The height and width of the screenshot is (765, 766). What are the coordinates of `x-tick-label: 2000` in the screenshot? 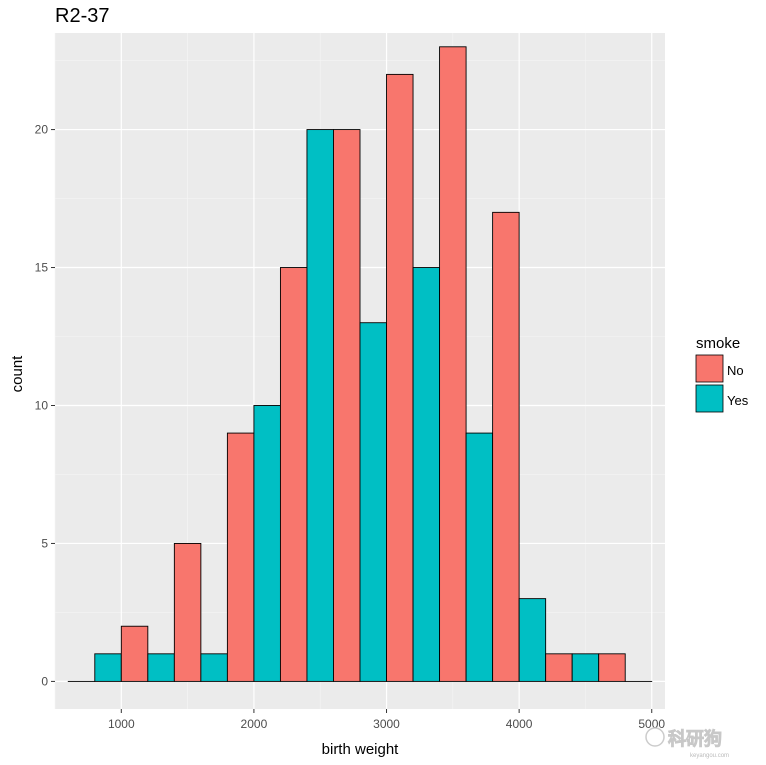 It's located at (254, 724).